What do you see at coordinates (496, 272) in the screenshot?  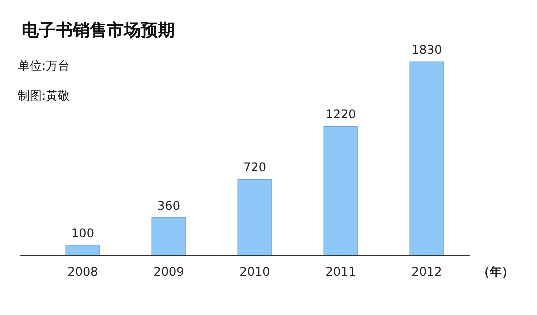 I see `x-axis-title: （年）` at bounding box center [496, 272].